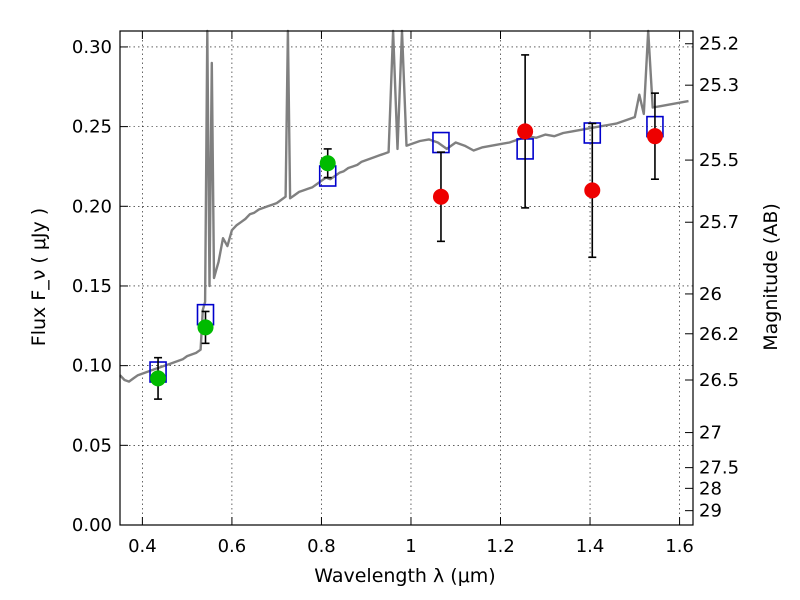  What do you see at coordinates (771, 277) in the screenshot?
I see `right-axis-label: Magnitude (AB)` at bounding box center [771, 277].